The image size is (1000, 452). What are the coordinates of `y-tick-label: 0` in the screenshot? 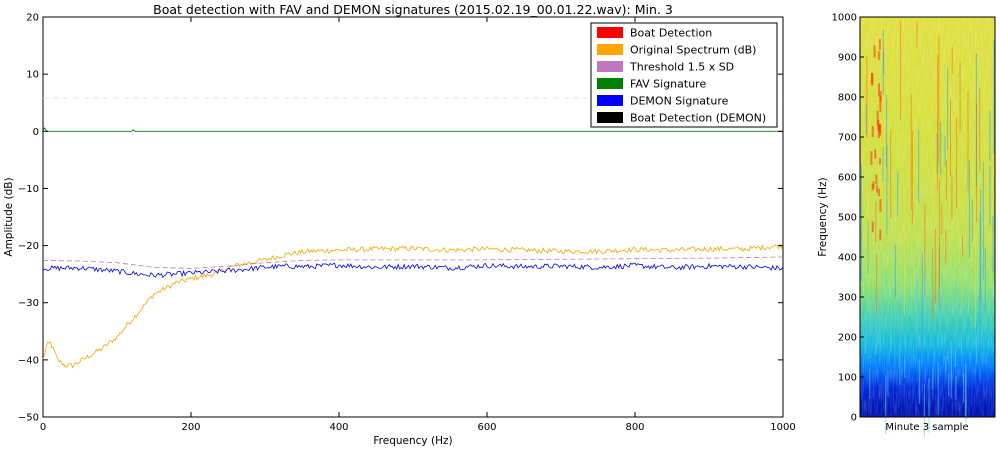 It's located at (36, 132).